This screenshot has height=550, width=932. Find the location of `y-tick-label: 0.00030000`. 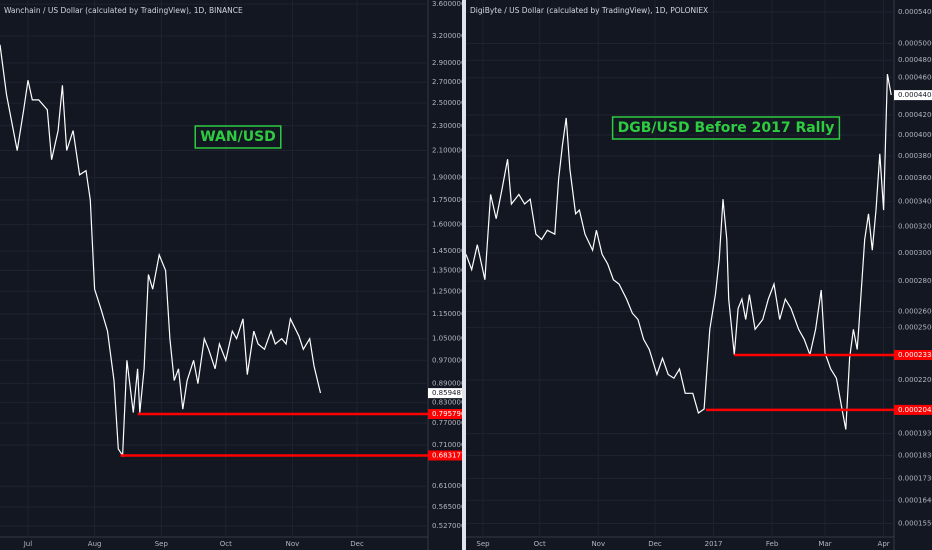

y-tick-label: 0.00030000 is located at coordinates (915, 253).